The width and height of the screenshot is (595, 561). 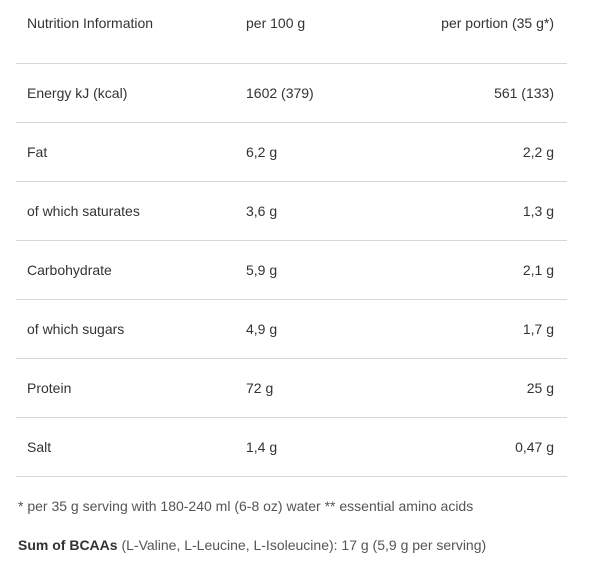 I want to click on row-per-100g: 3,6 g, so click(x=262, y=211).